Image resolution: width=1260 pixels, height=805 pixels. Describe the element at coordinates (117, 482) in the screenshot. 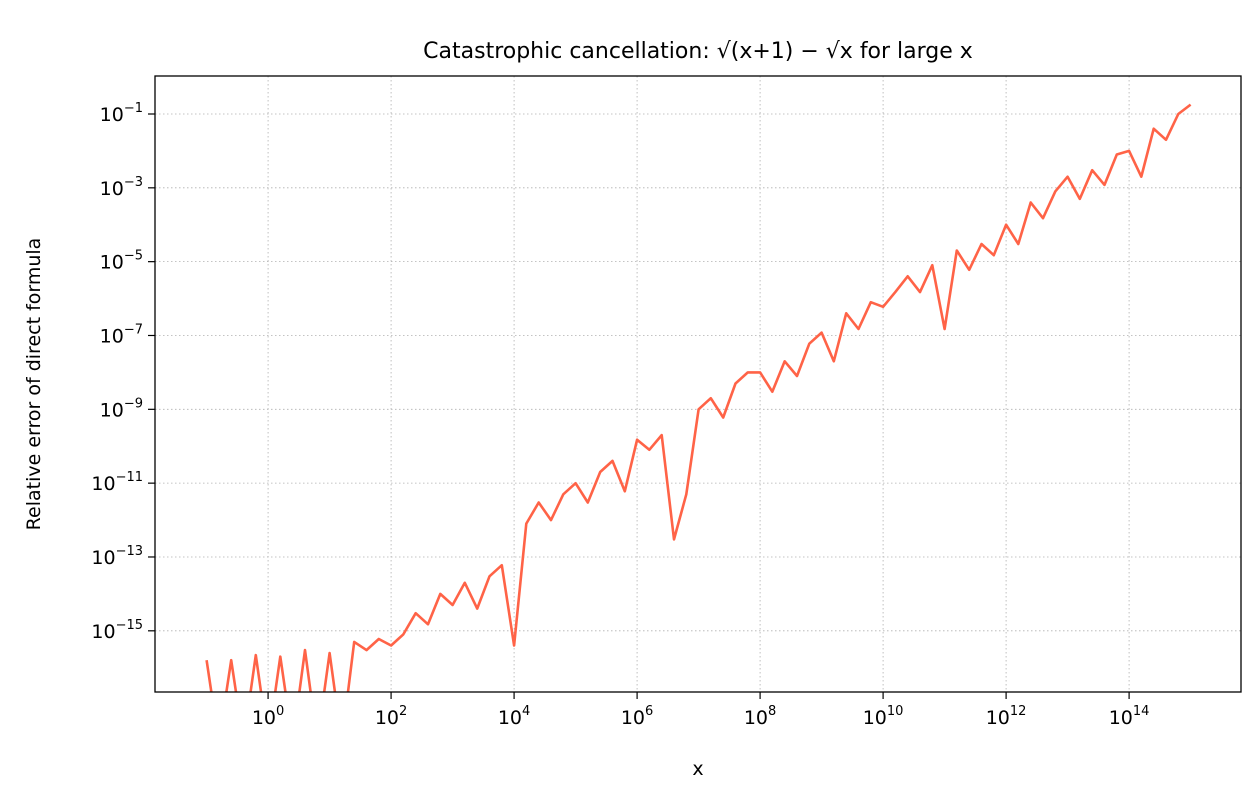

I see `y-tick-label: 10⁻¹¹` at that location.